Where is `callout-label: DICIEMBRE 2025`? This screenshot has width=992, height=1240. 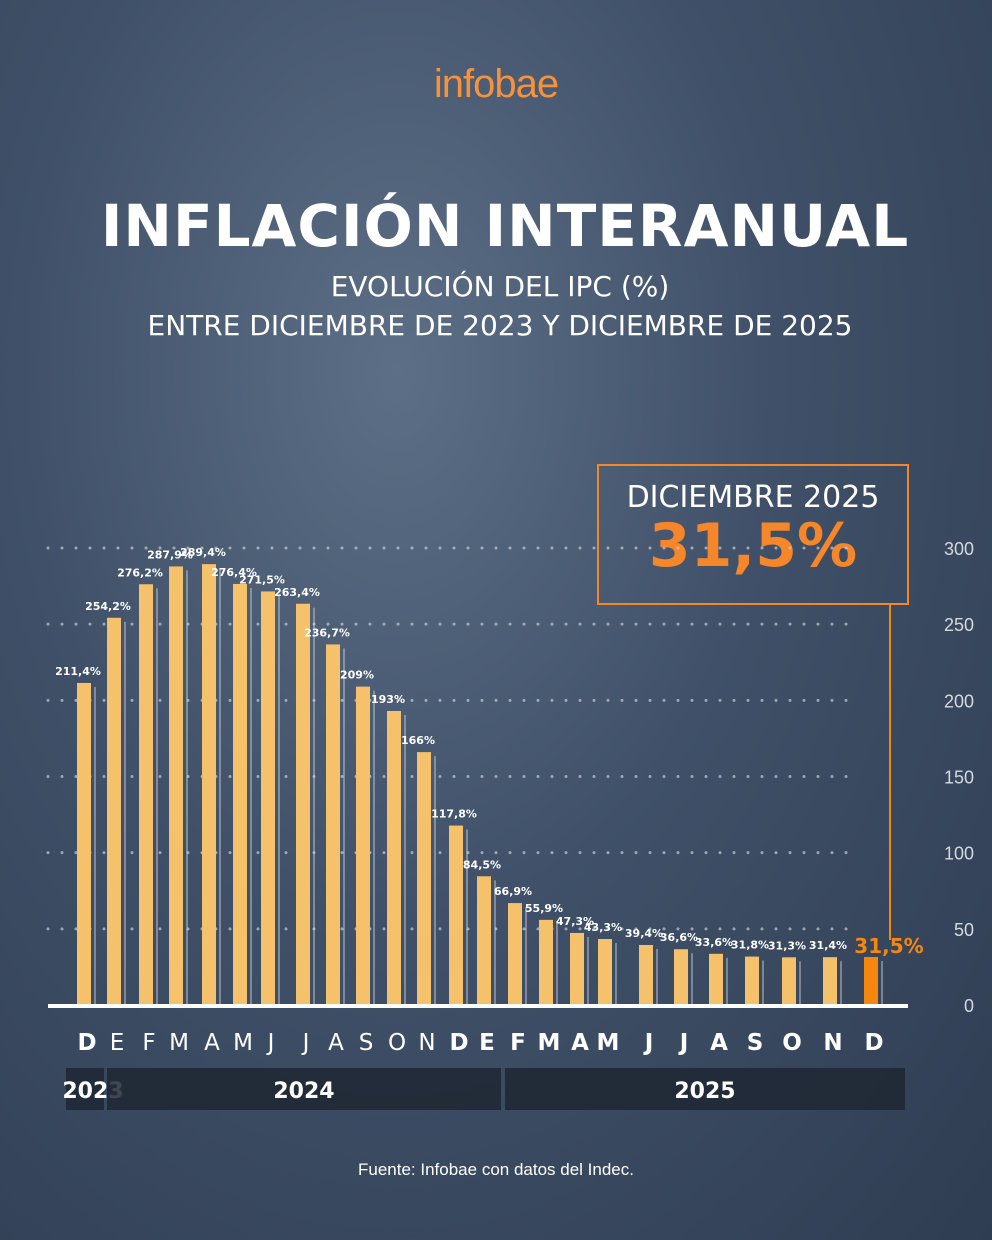 callout-label: DICIEMBRE 2025 is located at coordinates (753, 497).